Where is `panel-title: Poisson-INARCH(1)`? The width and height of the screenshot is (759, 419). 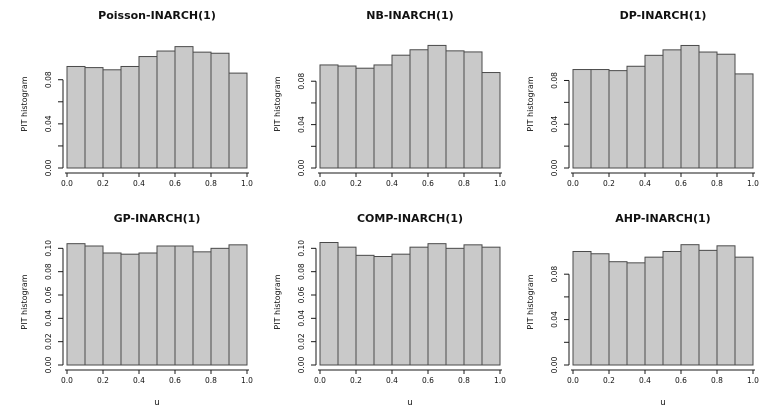
panel-title: Poisson-INARCH(1) is located at coordinates (157, 15).